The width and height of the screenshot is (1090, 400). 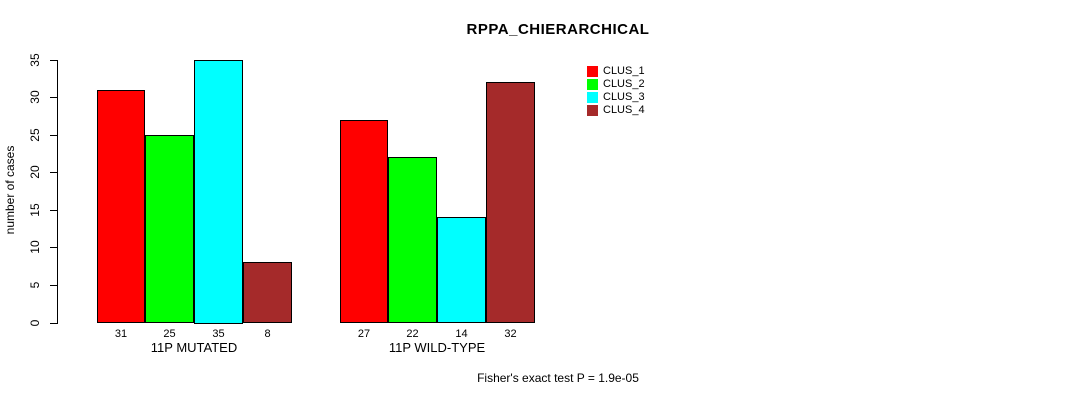 I want to click on category-label: 11P WILD-TYPE, so click(x=437, y=347).